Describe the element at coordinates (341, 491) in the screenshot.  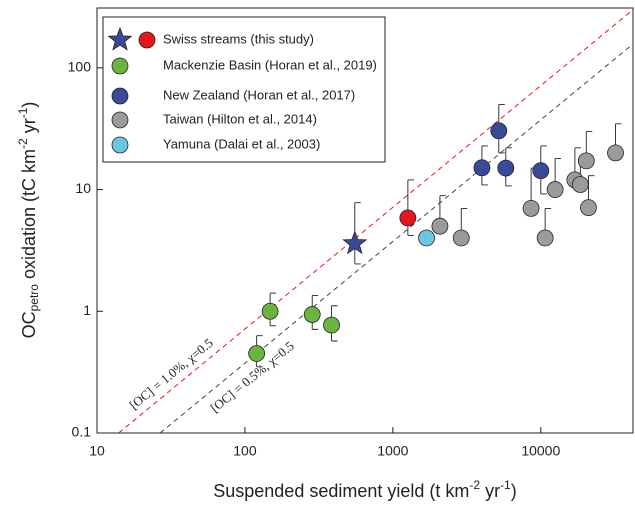
I see `x-label-part: Suspended sediment yield (t km` at that location.